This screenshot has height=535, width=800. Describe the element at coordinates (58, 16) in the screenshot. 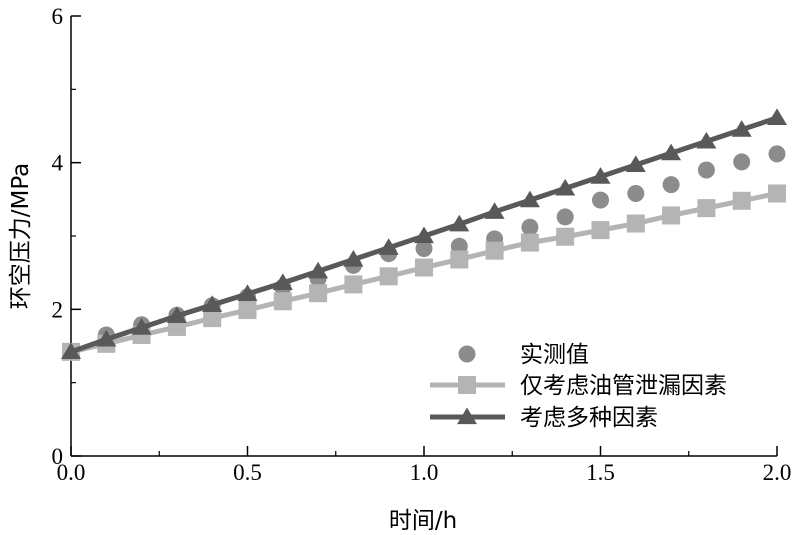

I see `y-tick-label: 6` at that location.